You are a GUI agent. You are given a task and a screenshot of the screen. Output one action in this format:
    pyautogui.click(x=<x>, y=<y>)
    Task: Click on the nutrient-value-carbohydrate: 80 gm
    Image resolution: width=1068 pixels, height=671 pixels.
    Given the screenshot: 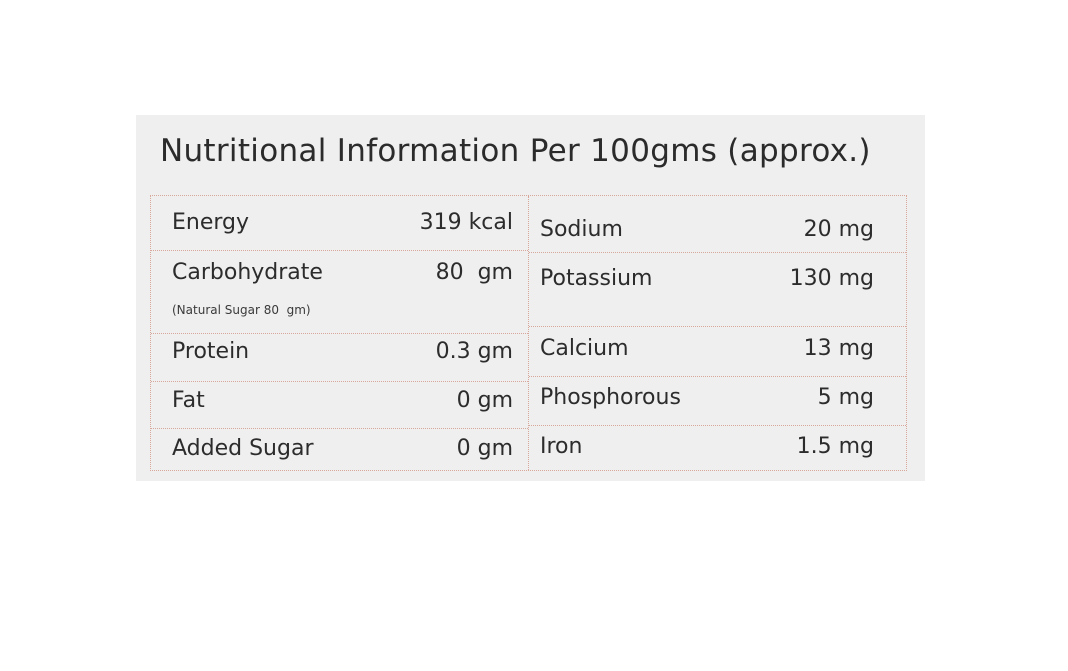 What is the action you would take?
    pyautogui.click(x=474, y=272)
    